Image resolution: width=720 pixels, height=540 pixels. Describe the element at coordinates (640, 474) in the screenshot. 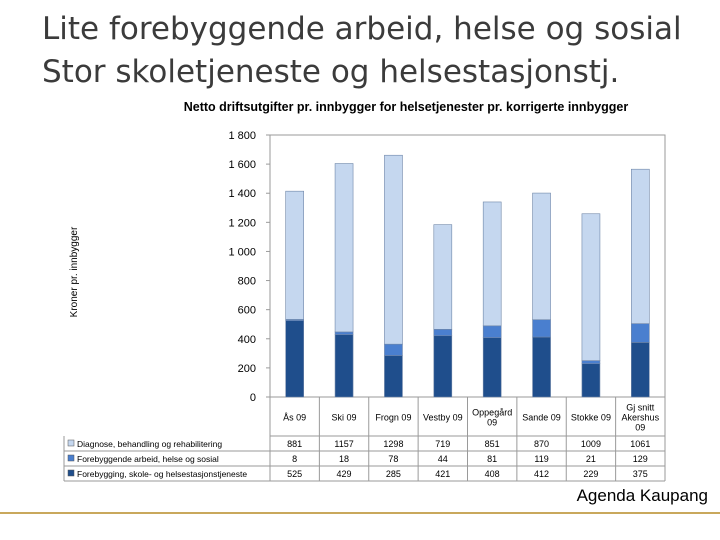

I see `table-cell-value: 375` at that location.